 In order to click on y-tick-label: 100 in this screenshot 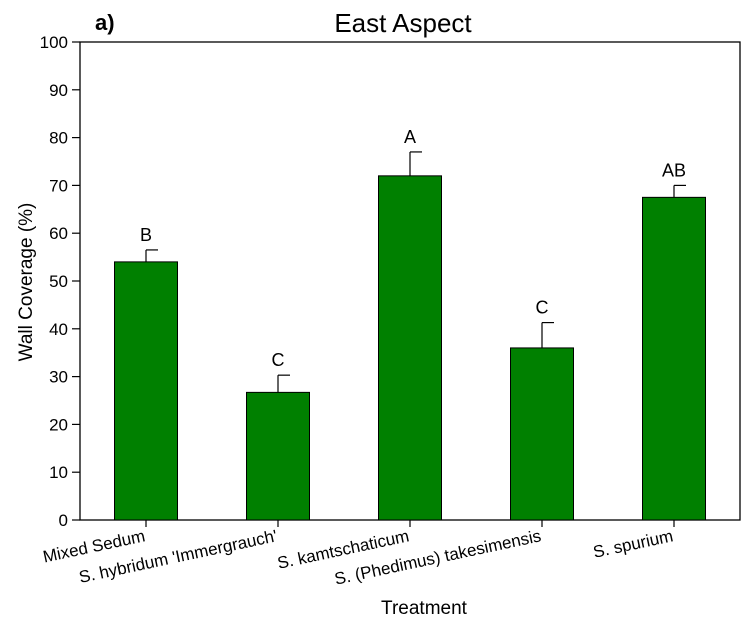, I will do `click(54, 42)`.